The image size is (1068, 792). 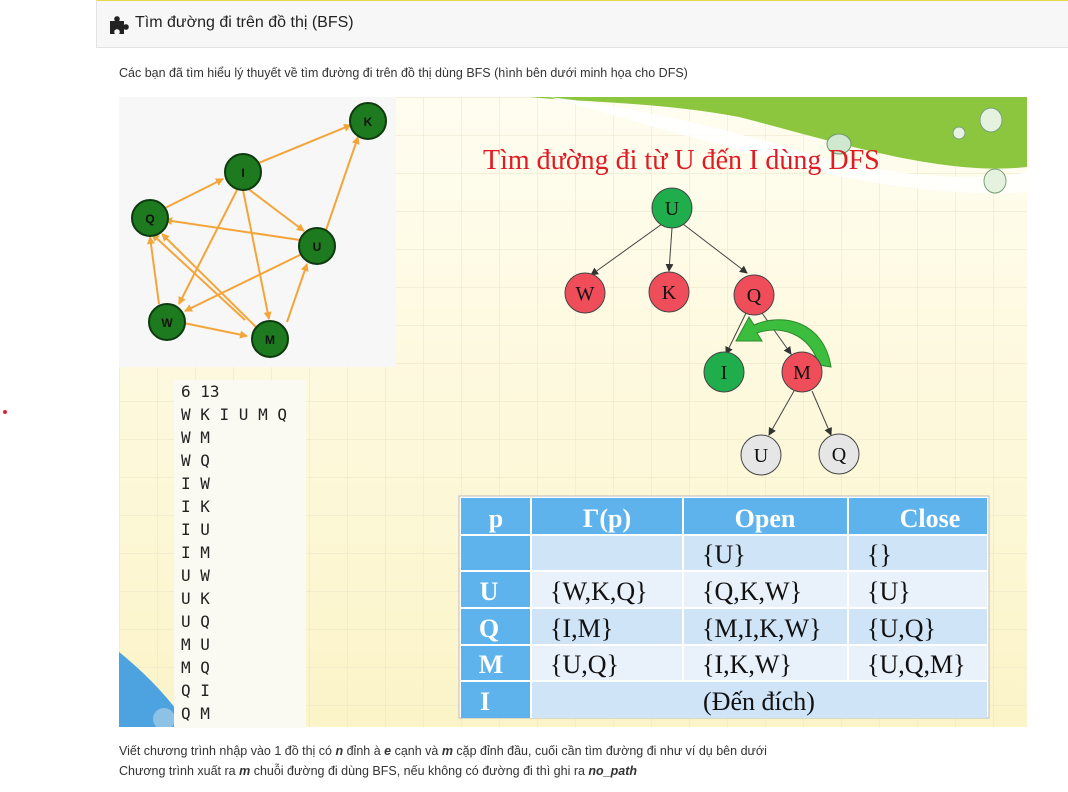 What do you see at coordinates (762, 628) in the screenshot?
I see `table-cell: {M,I,K,W}` at bounding box center [762, 628].